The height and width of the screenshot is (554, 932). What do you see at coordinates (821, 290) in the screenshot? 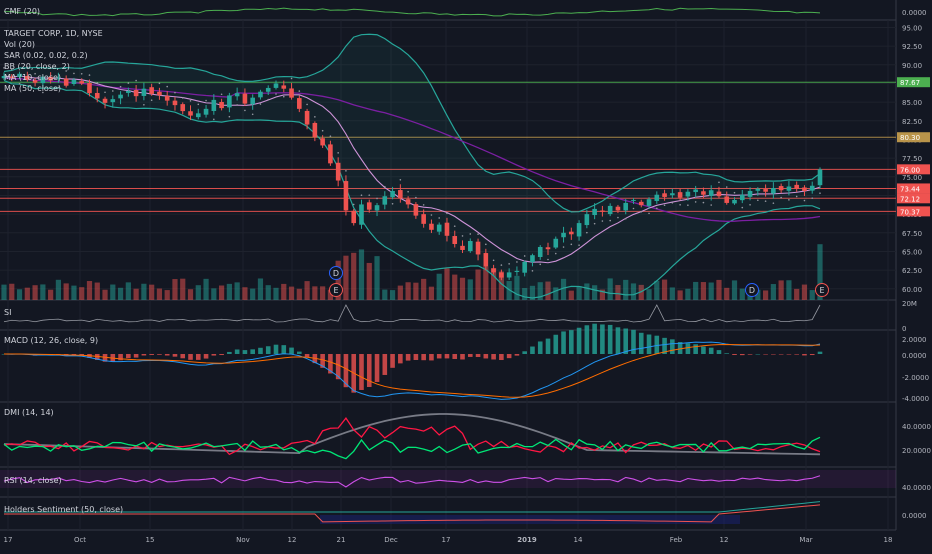
I see `event-marker-label: E` at bounding box center [821, 290].